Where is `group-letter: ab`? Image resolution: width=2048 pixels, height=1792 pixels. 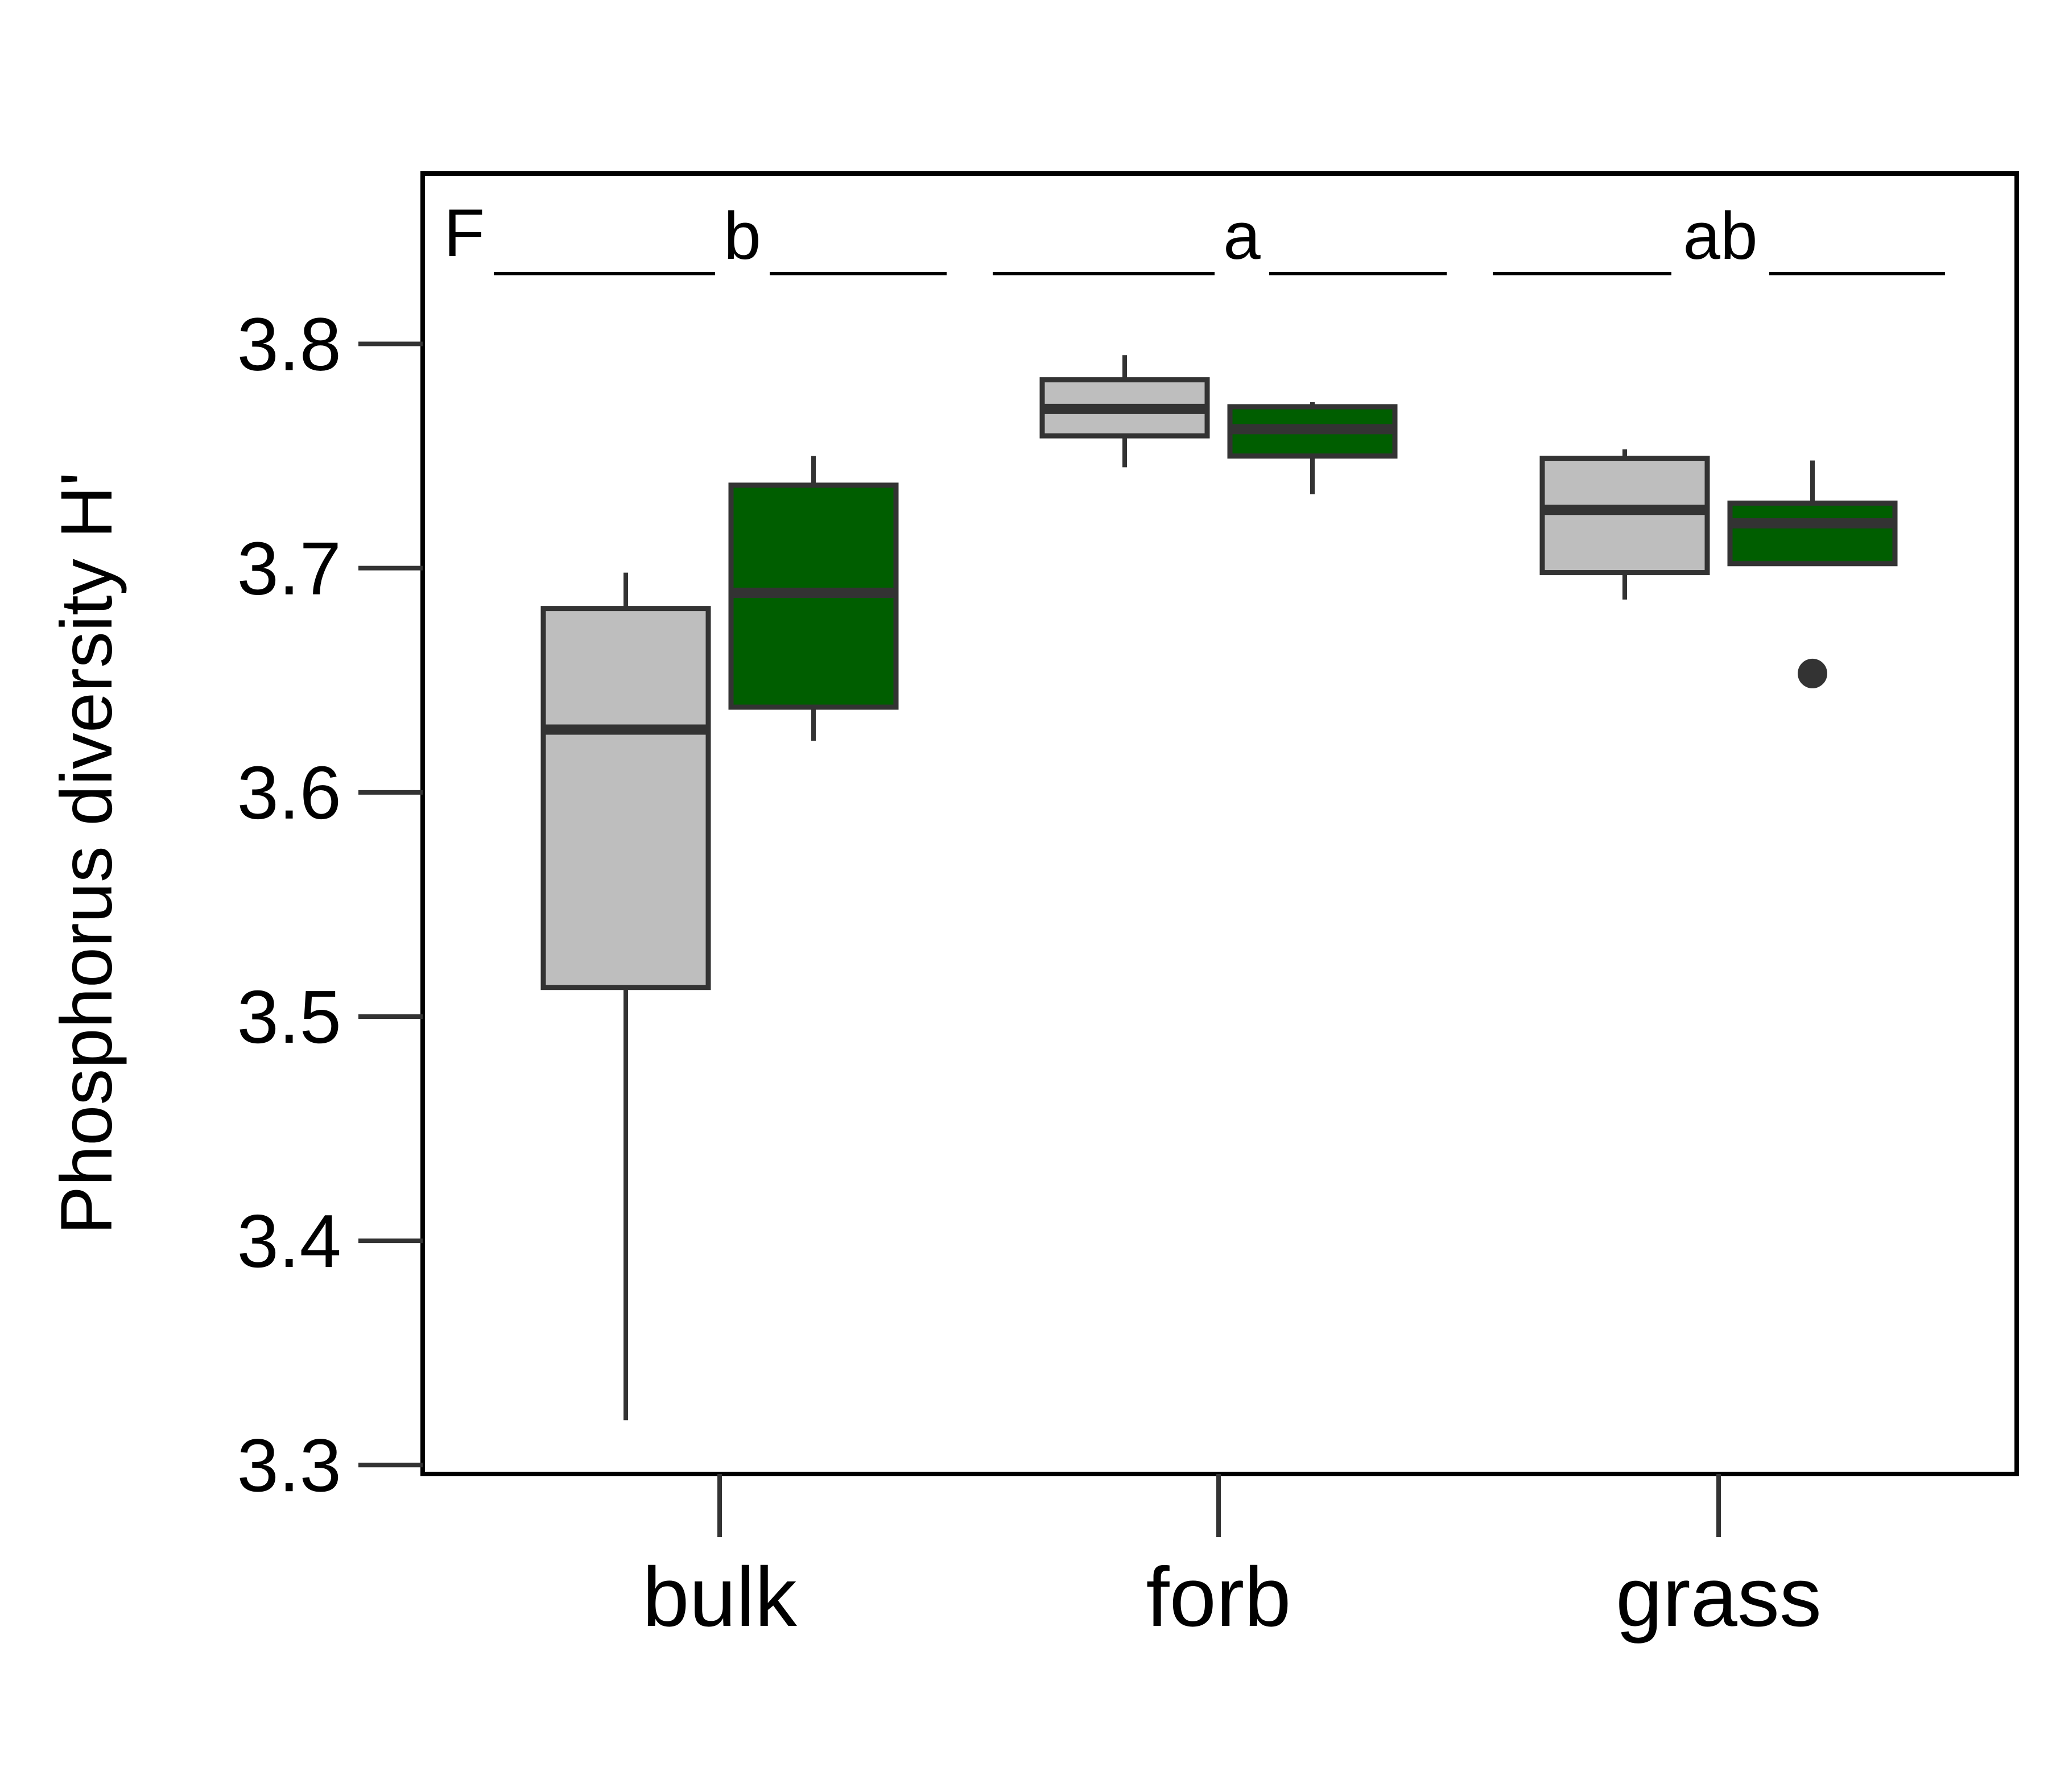 group-letter: ab is located at coordinates (1720, 236).